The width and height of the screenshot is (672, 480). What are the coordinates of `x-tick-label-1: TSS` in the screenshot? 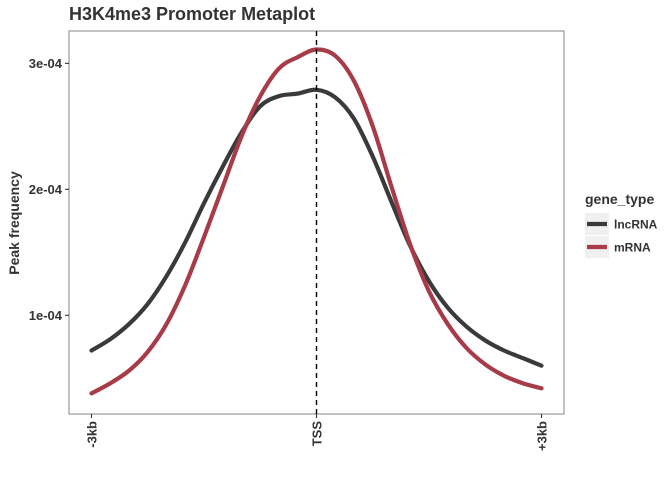 It's located at (317, 434).